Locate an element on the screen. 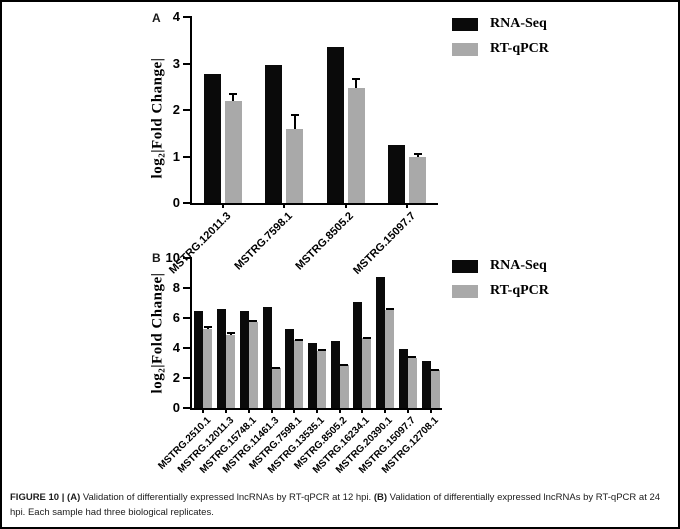  rna-seq-swatch is located at coordinates (465, 24).